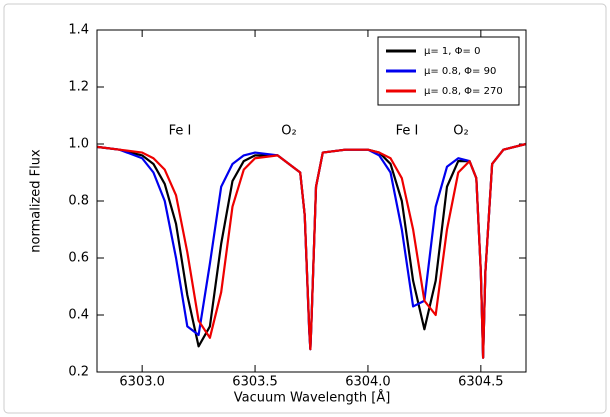  I want to click on legend-label: μ= 0.8, Φ= 90, so click(460, 71).